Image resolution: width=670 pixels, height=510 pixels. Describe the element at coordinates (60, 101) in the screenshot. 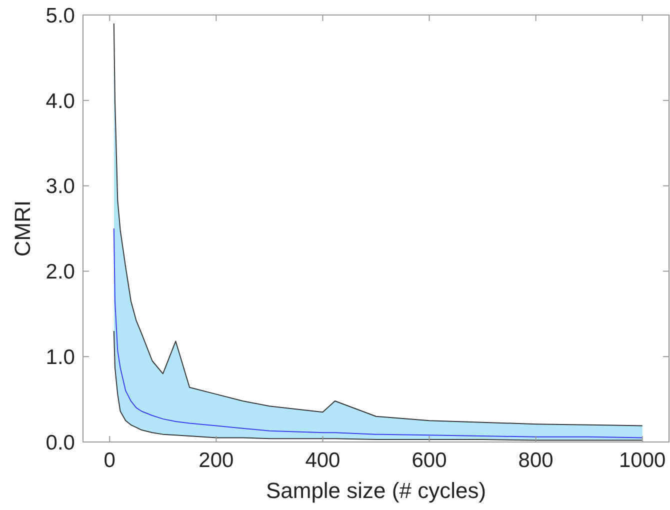

I see `y-tick-label: 4.0` at that location.